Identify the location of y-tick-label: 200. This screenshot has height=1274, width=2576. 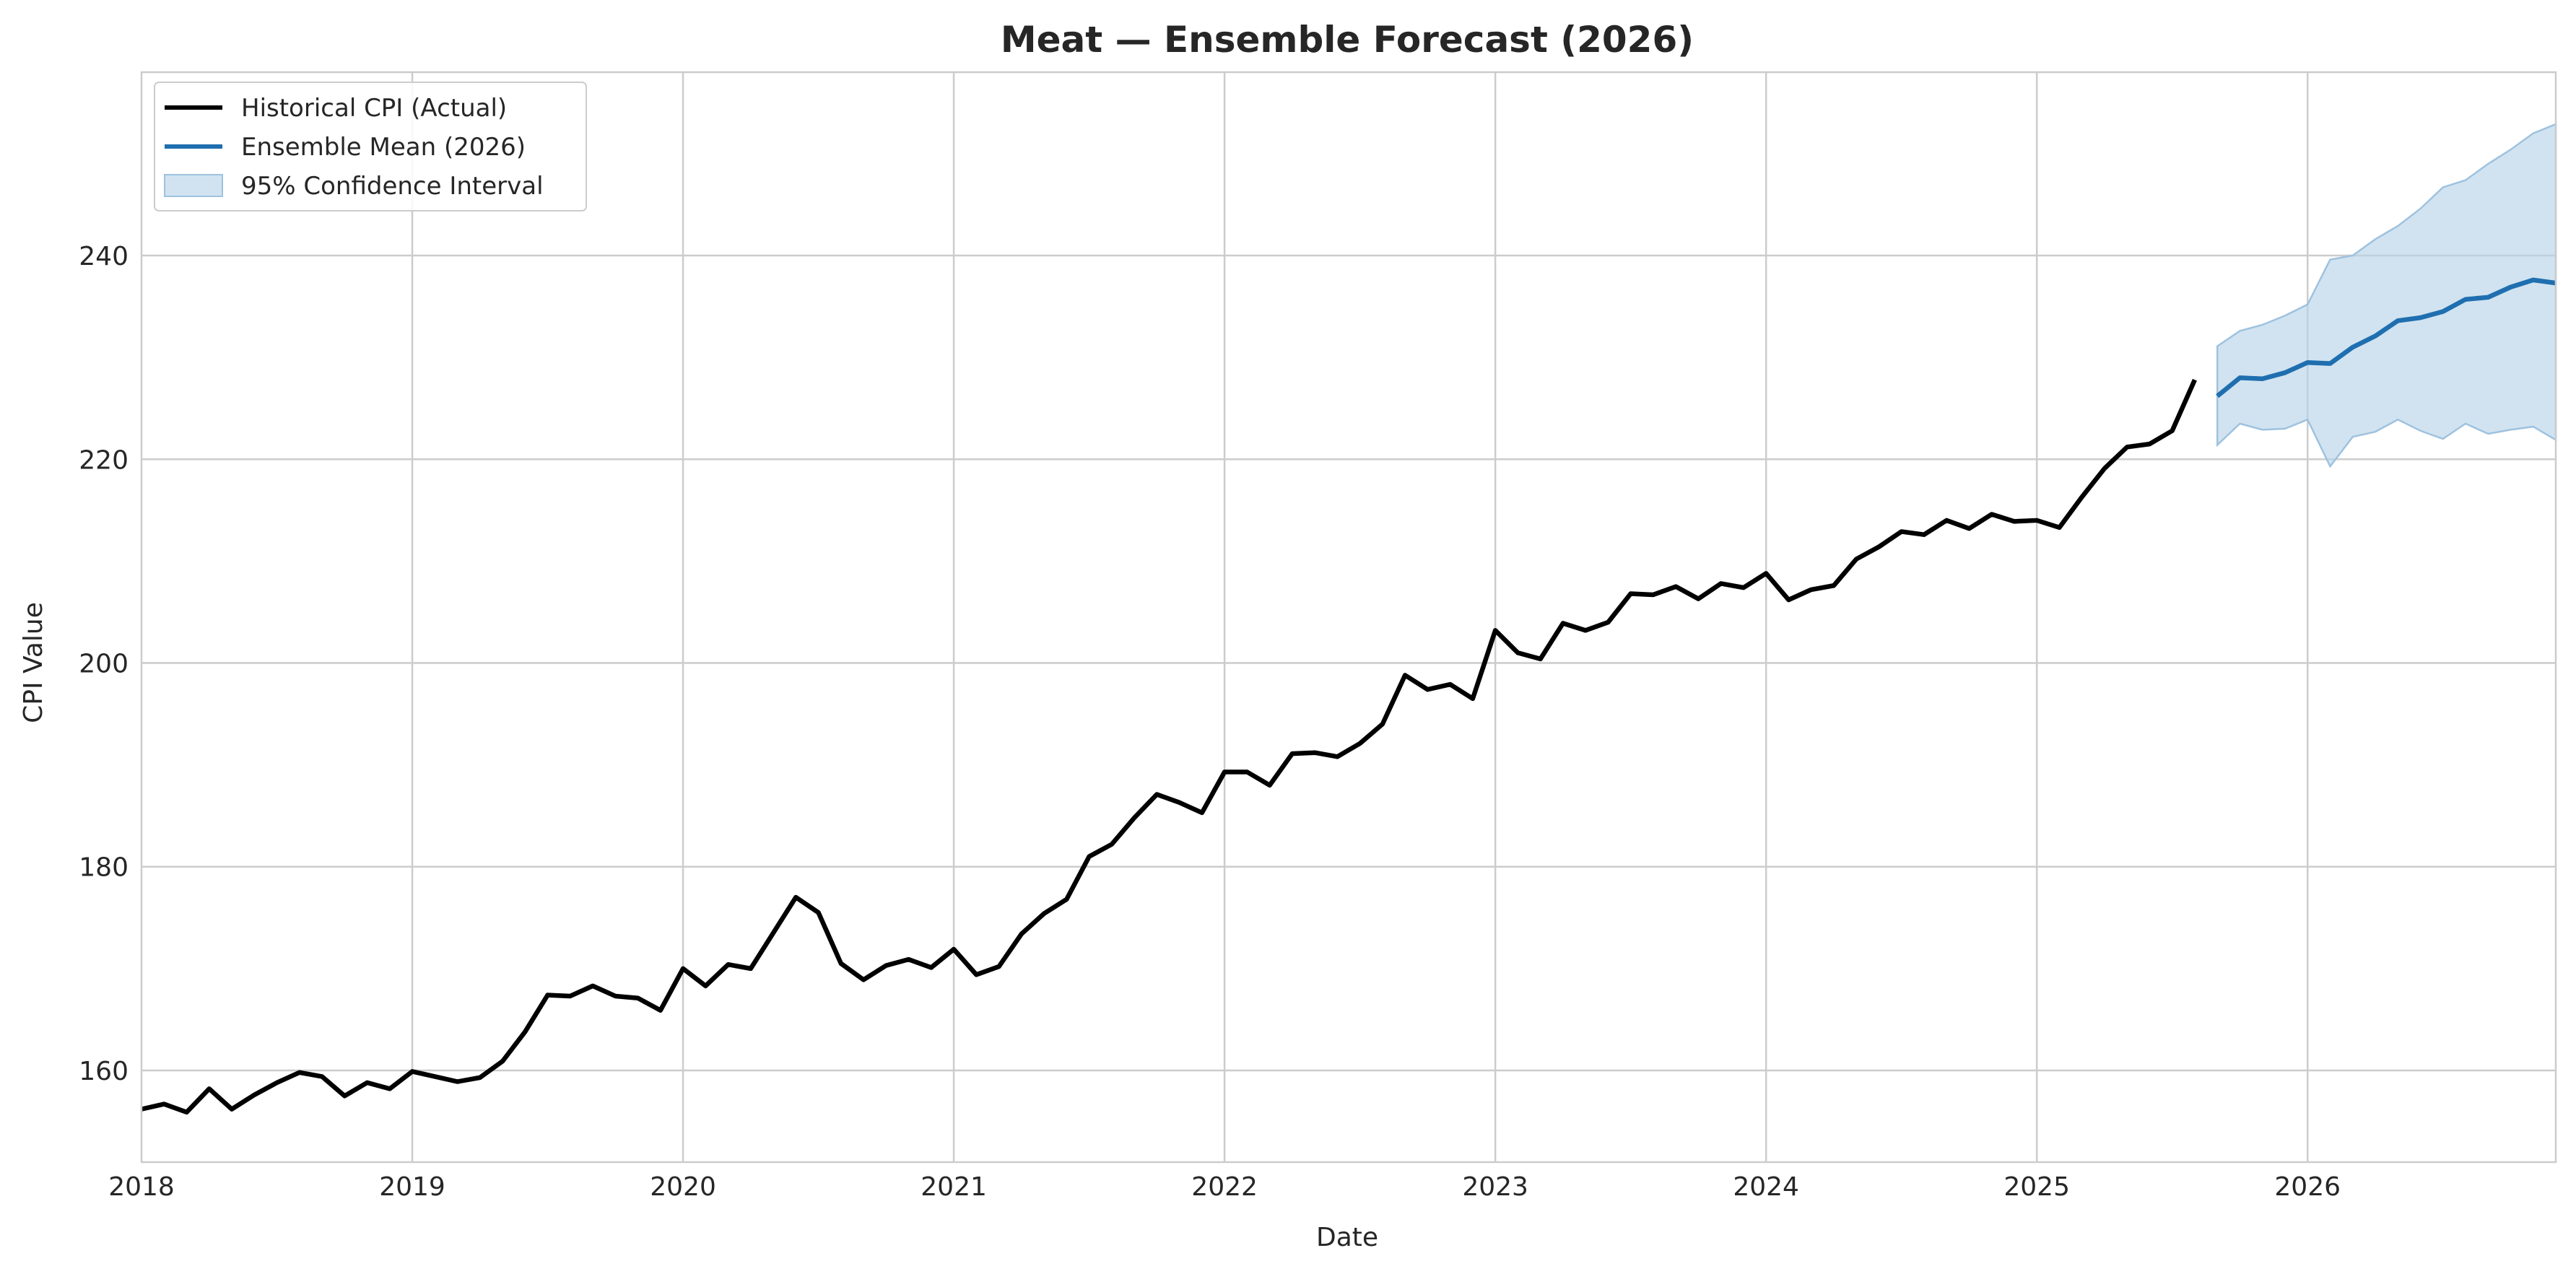
(104, 665).